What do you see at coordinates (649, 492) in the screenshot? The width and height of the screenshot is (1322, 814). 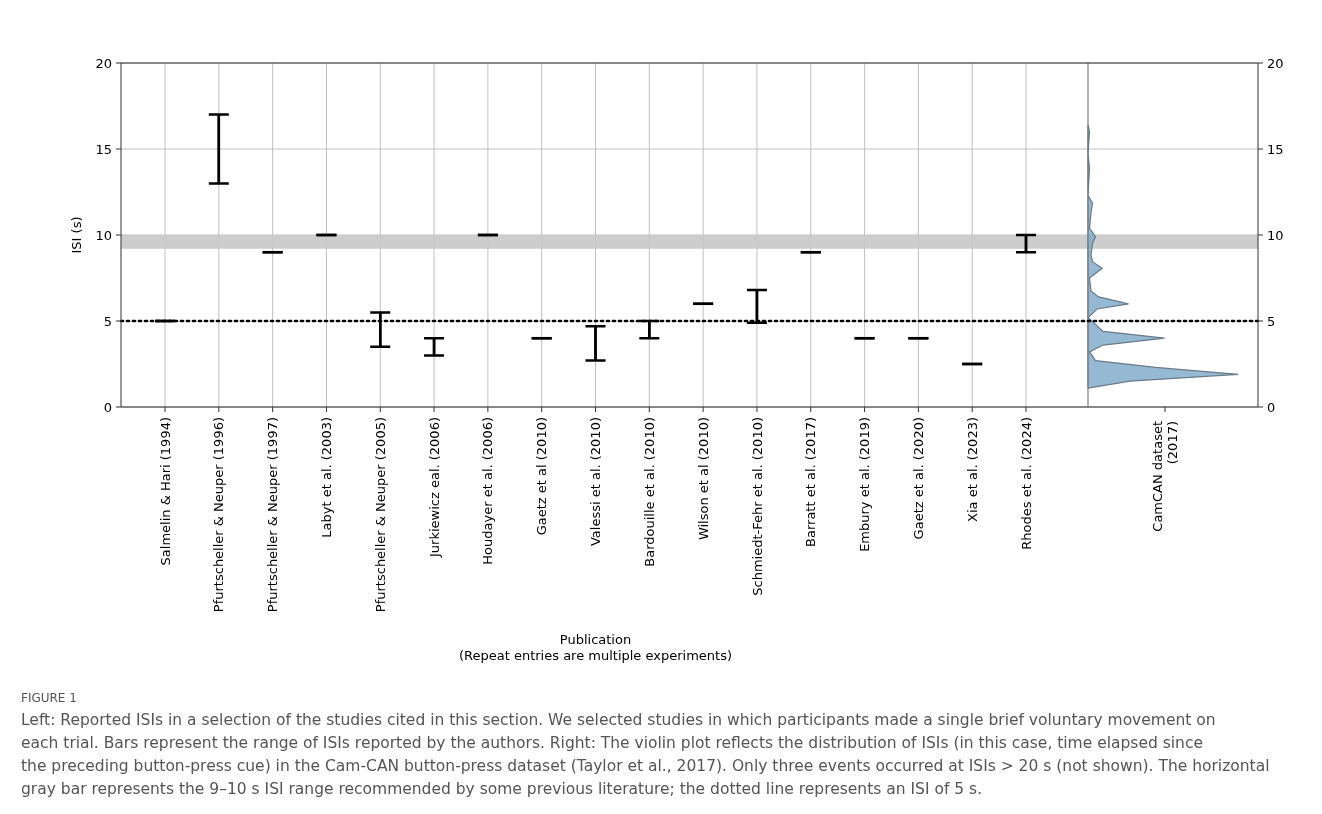 I see `x-tick-label: Bardouille et al. (2010)` at bounding box center [649, 492].